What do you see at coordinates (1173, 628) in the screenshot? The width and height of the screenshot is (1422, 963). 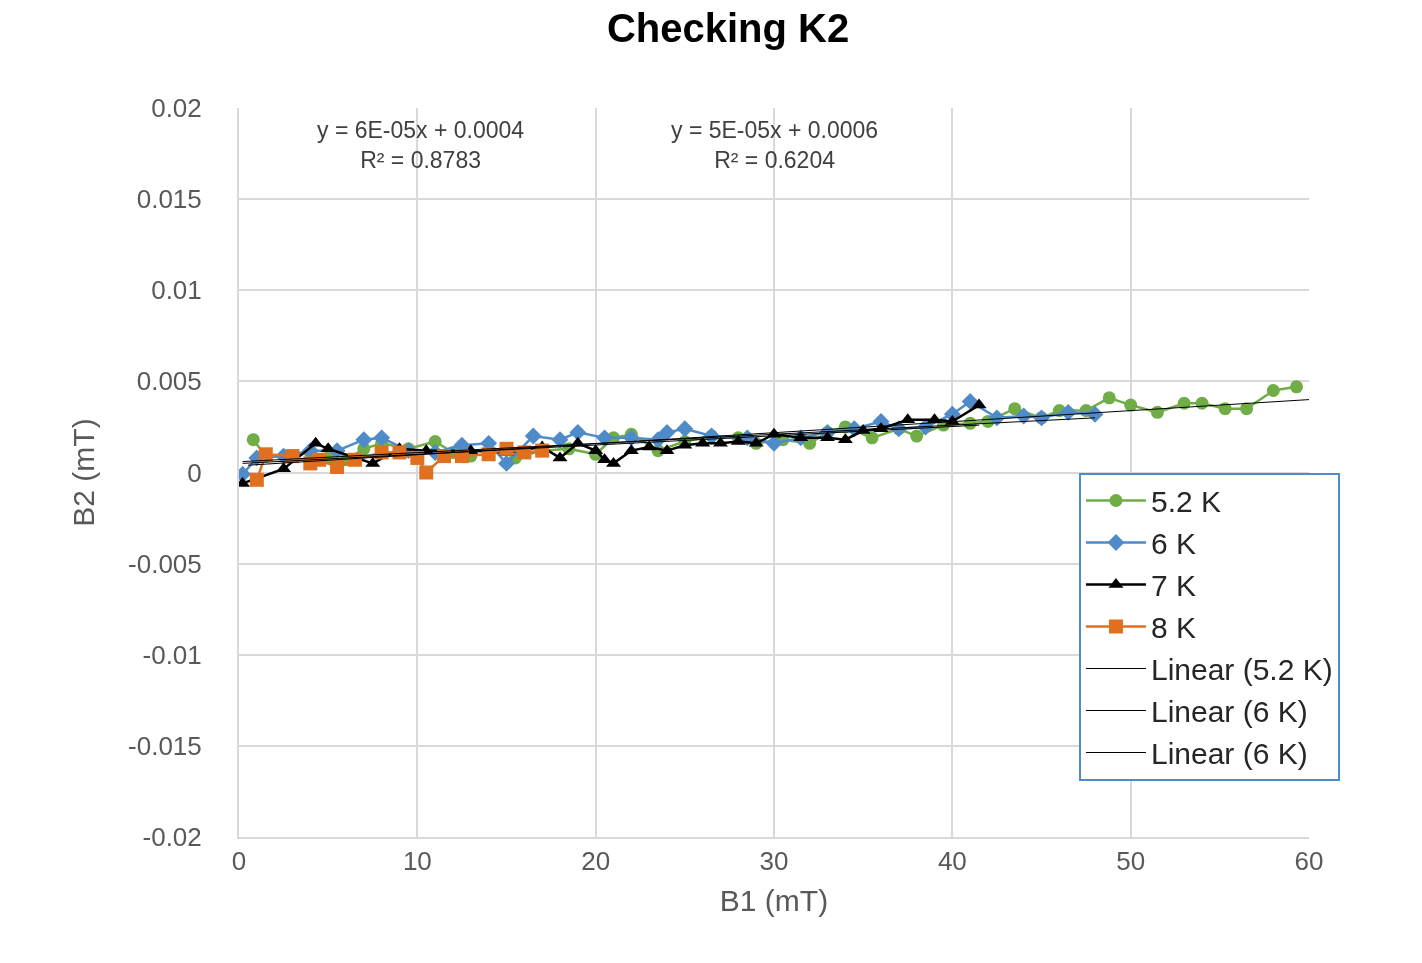 I see `legend-label: 8 K` at bounding box center [1173, 628].